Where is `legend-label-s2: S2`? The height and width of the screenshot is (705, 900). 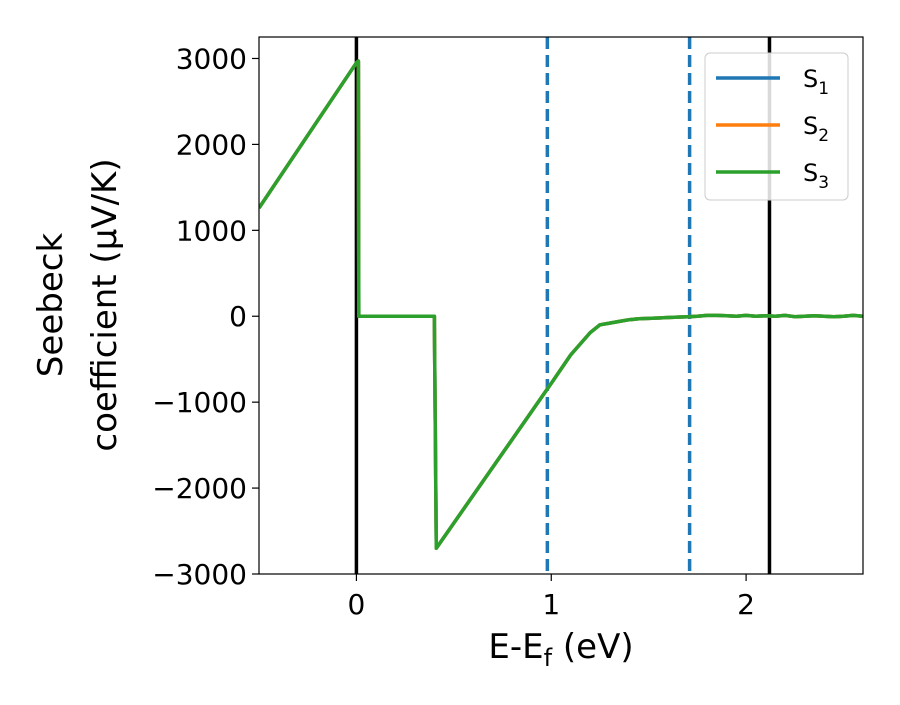 legend-label-s2: S2 is located at coordinates (816, 129).